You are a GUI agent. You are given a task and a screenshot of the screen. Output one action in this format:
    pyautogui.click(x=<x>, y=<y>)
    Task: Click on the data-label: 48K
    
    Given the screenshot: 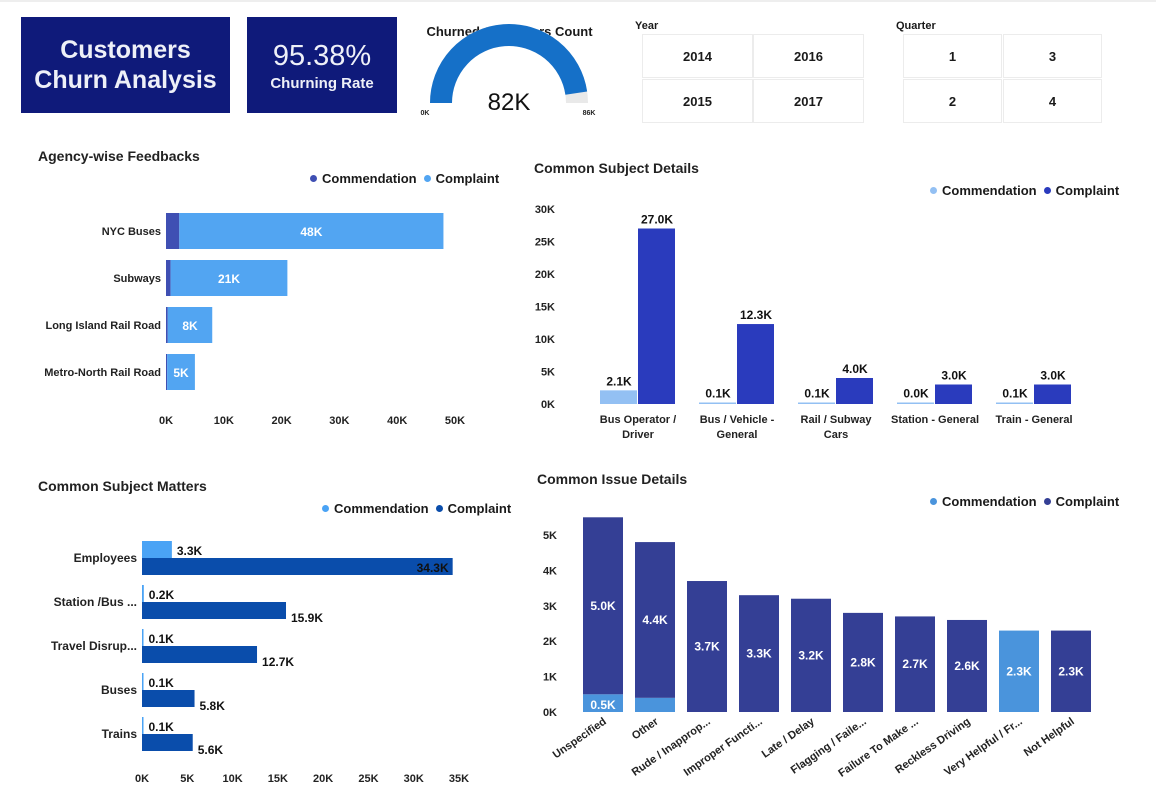 What is the action you would take?
    pyautogui.click(x=311, y=232)
    